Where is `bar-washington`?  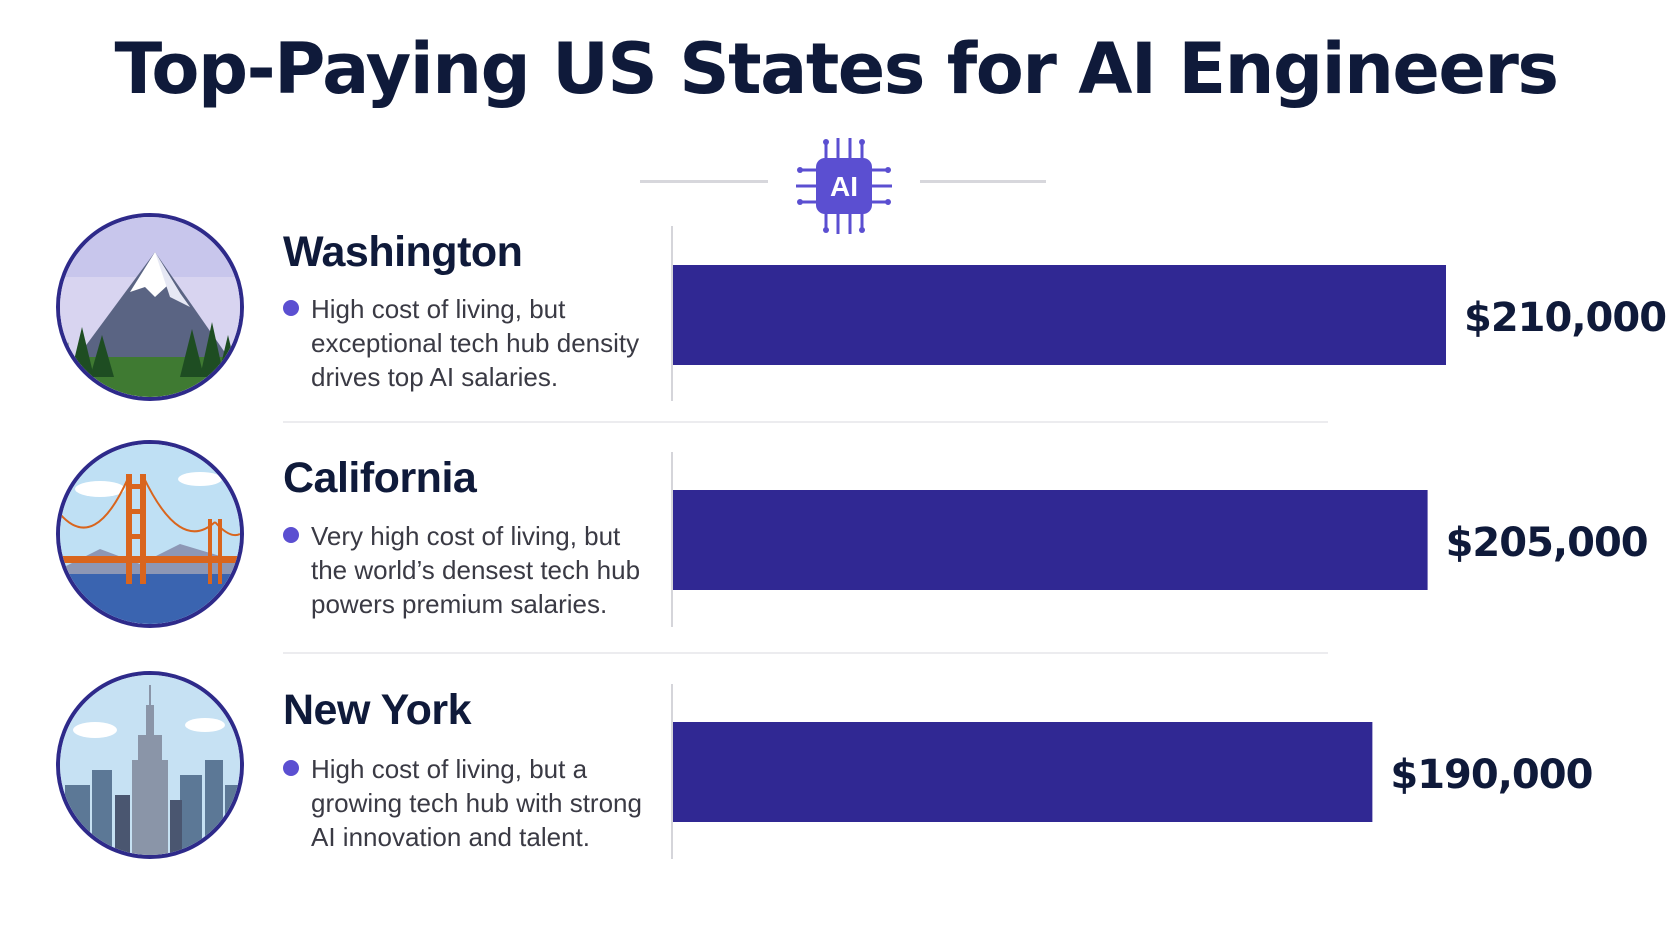 bar-washington is located at coordinates (1059, 315).